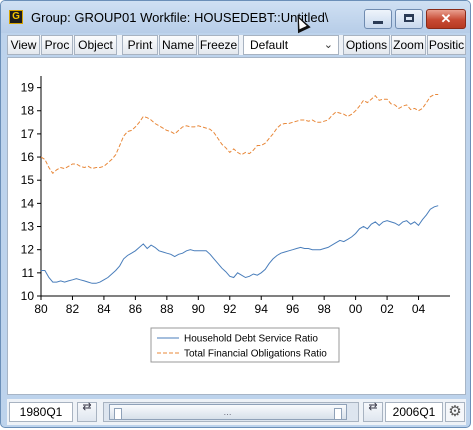  What do you see at coordinates (291, 45) in the screenshot?
I see `display-mode-select: Default ⌄` at bounding box center [291, 45].